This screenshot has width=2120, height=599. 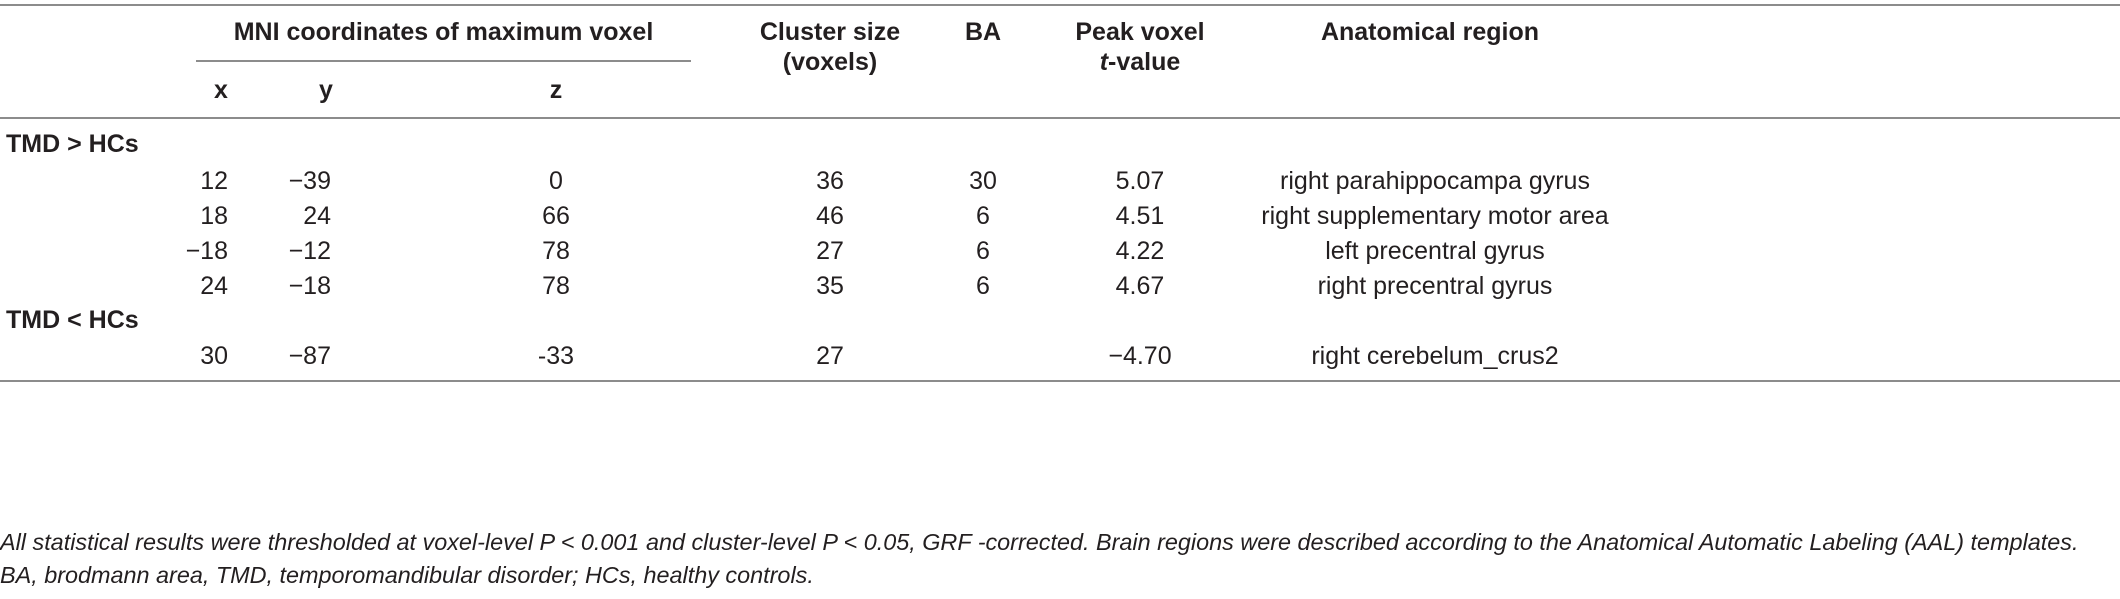 What do you see at coordinates (309, 286) in the screenshot?
I see `y-value: −18` at bounding box center [309, 286].